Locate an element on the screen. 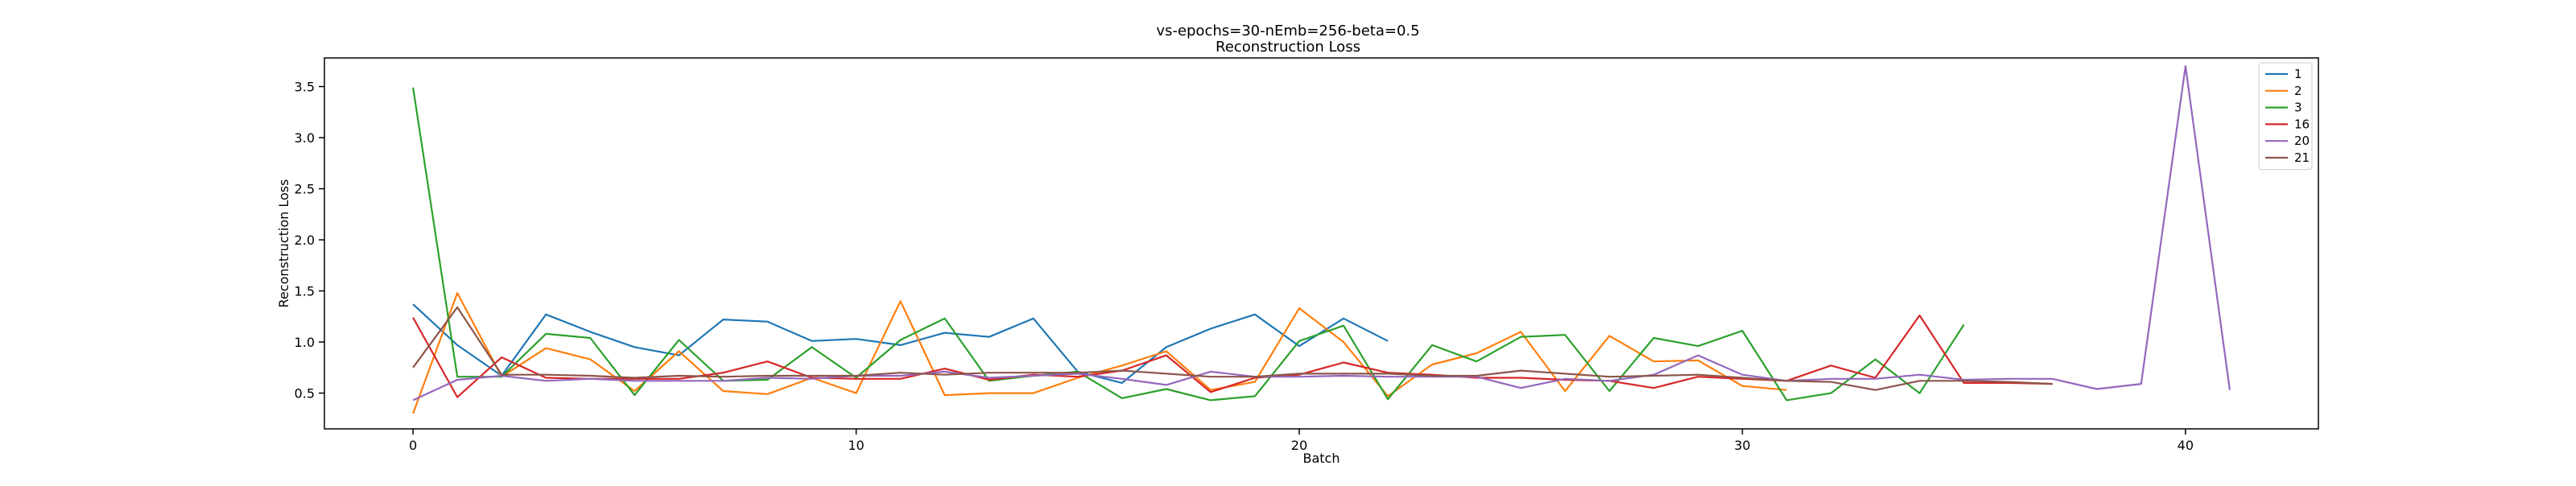  legend-label-1: 1 is located at coordinates (2298, 74).